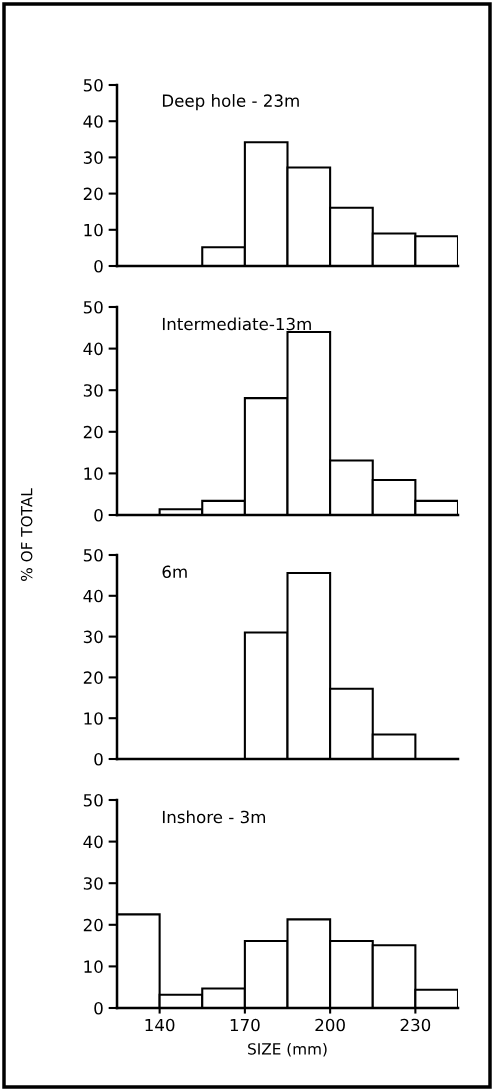 The width and height of the screenshot is (494, 1091). What do you see at coordinates (230, 102) in the screenshot?
I see `text: Deep hole - 23m` at bounding box center [230, 102].